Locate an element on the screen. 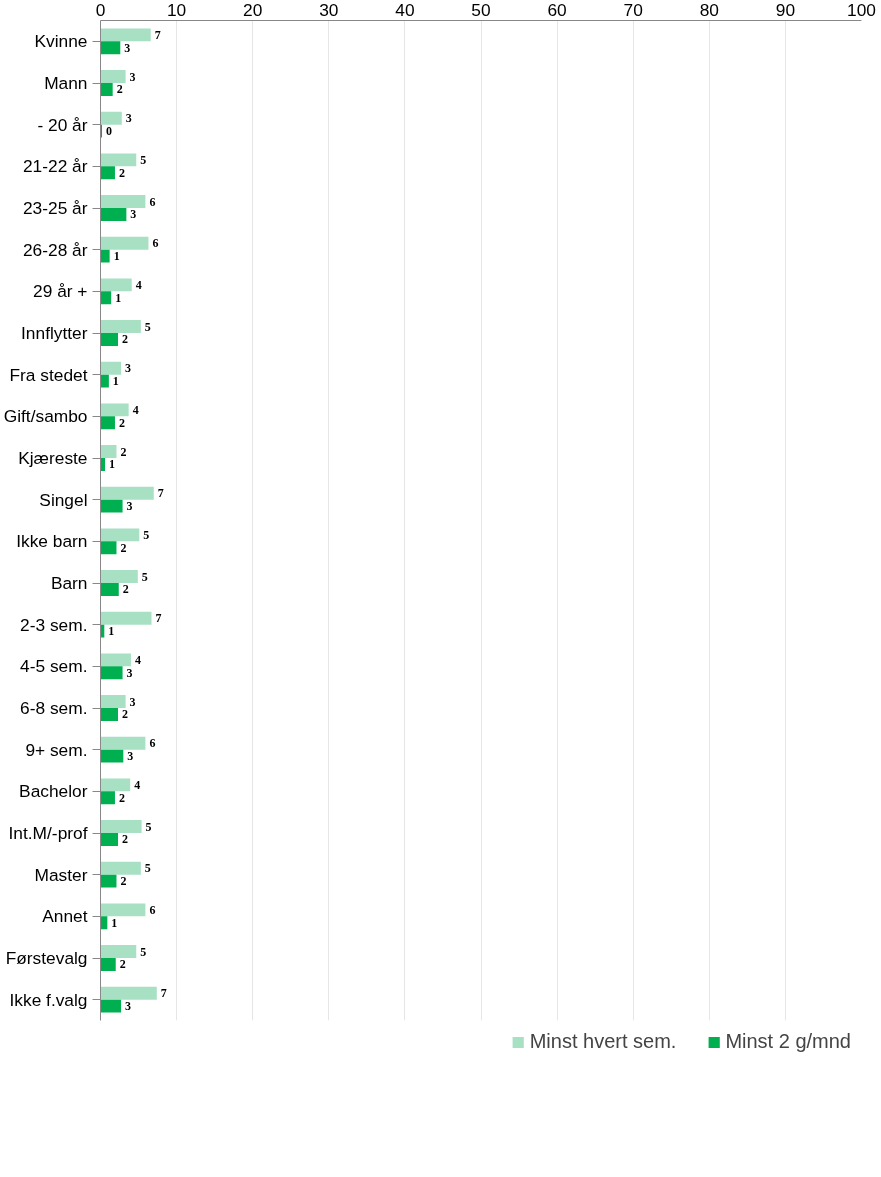  x-tick-label: 60 is located at coordinates (557, 10).